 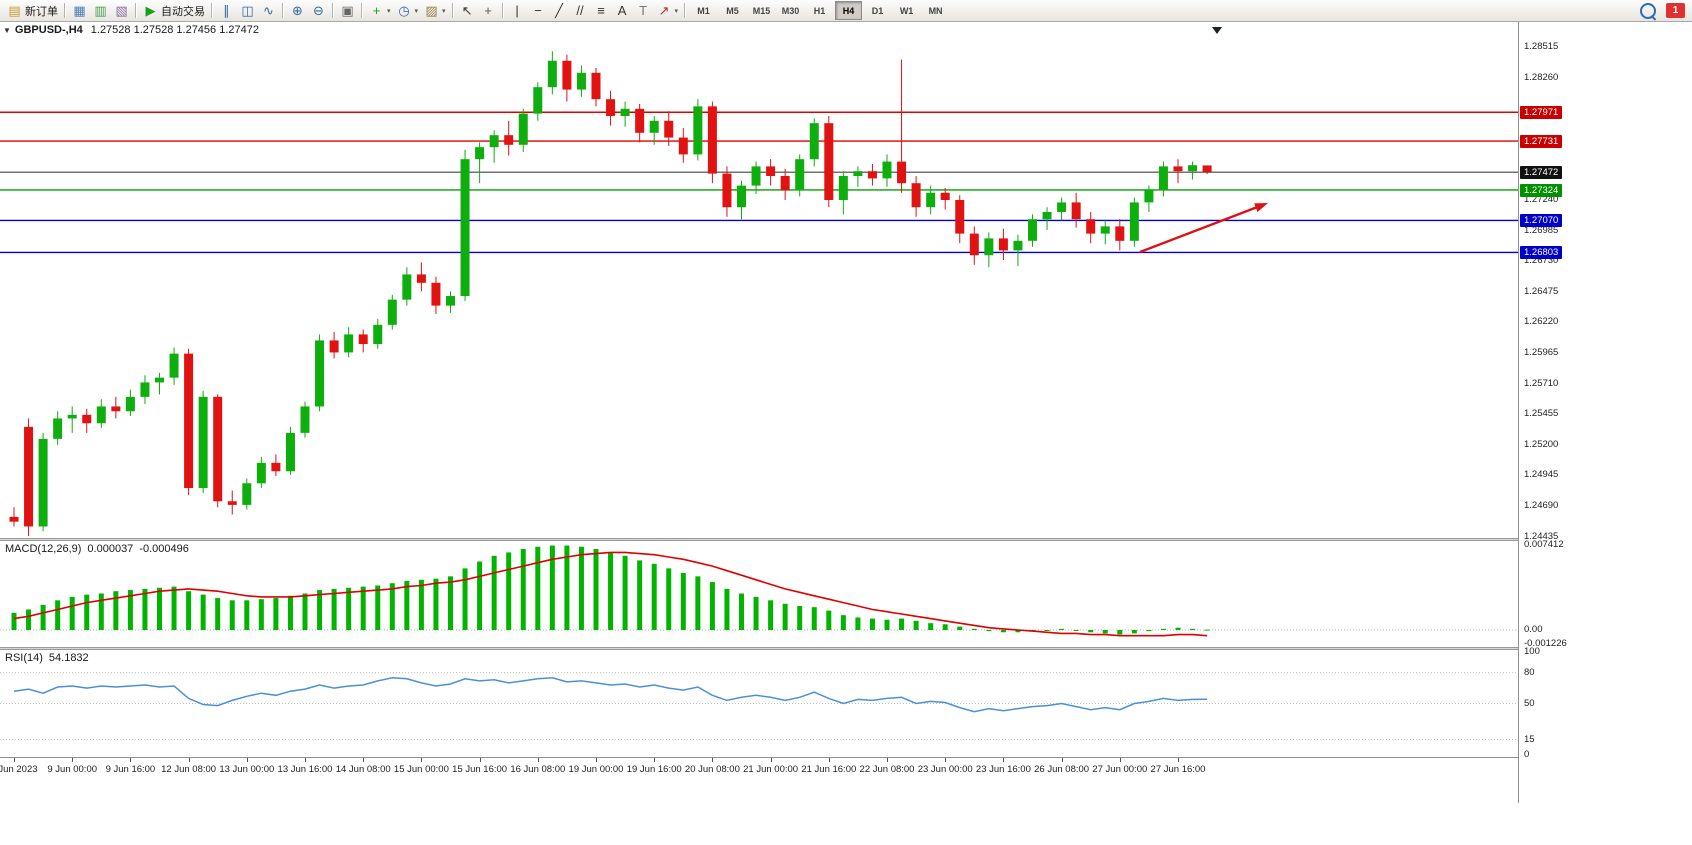 What do you see at coordinates (1217, 30) in the screenshot?
I see `chart-shift-marker-icon` at bounding box center [1217, 30].